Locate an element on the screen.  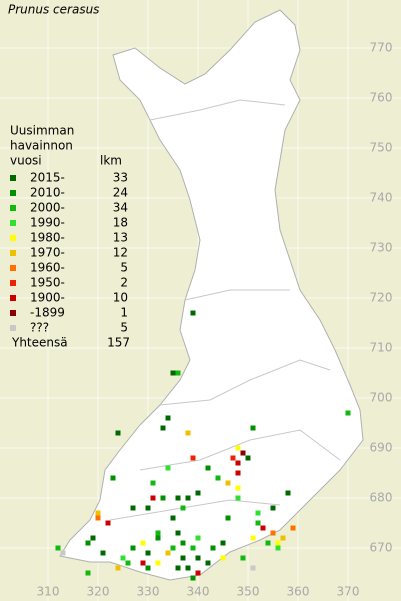
legend-count: 33 is located at coordinates (120, 178).